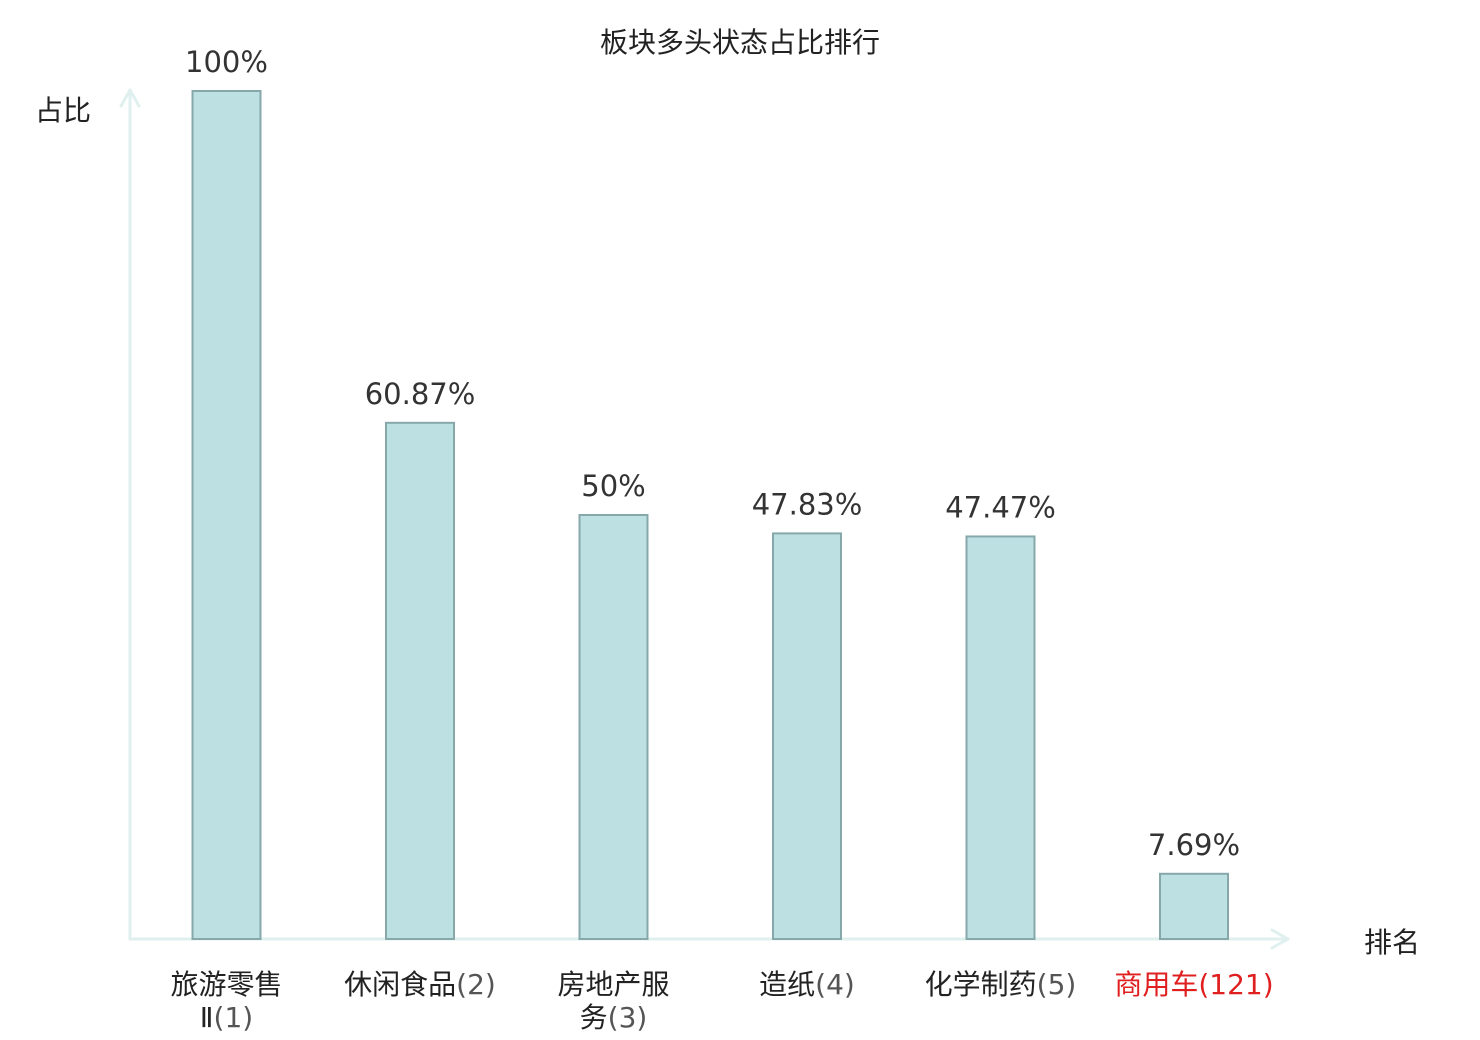 The width and height of the screenshot is (1480, 1040). I want to click on category-name: 商用车, so click(1156, 984).